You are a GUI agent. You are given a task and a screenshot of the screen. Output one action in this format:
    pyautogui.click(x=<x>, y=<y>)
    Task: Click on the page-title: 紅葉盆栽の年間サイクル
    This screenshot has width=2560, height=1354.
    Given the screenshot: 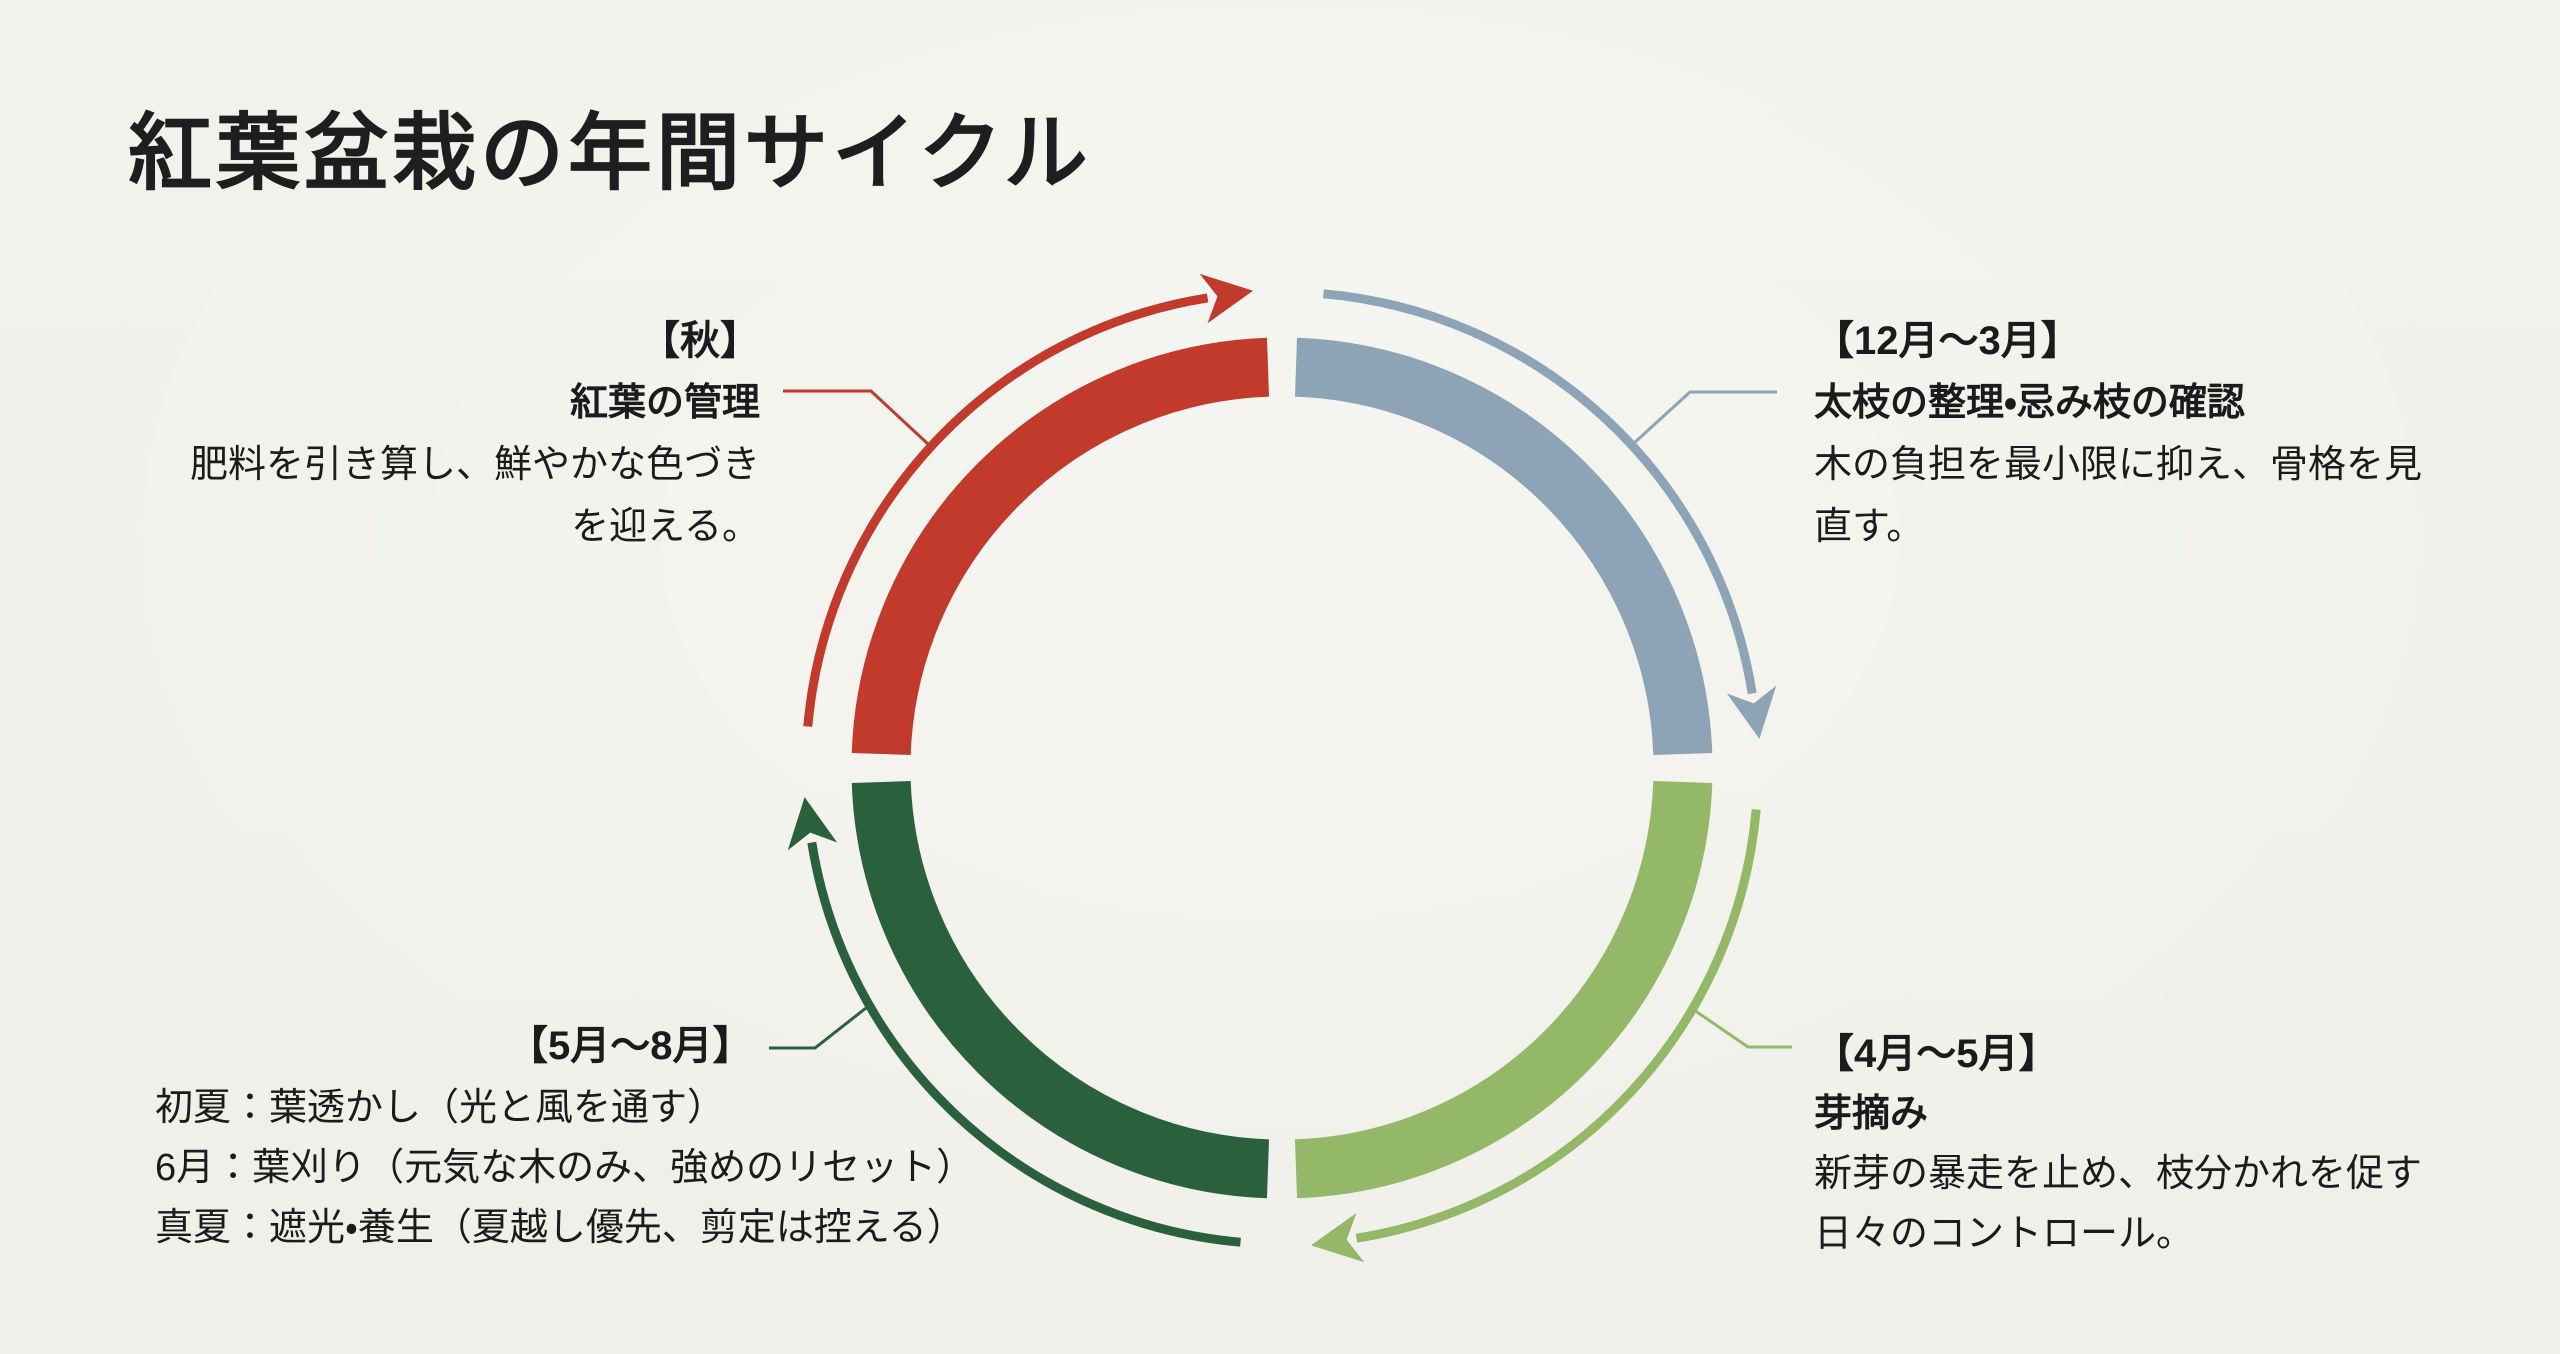 What is the action you would take?
    pyautogui.click(x=610, y=152)
    